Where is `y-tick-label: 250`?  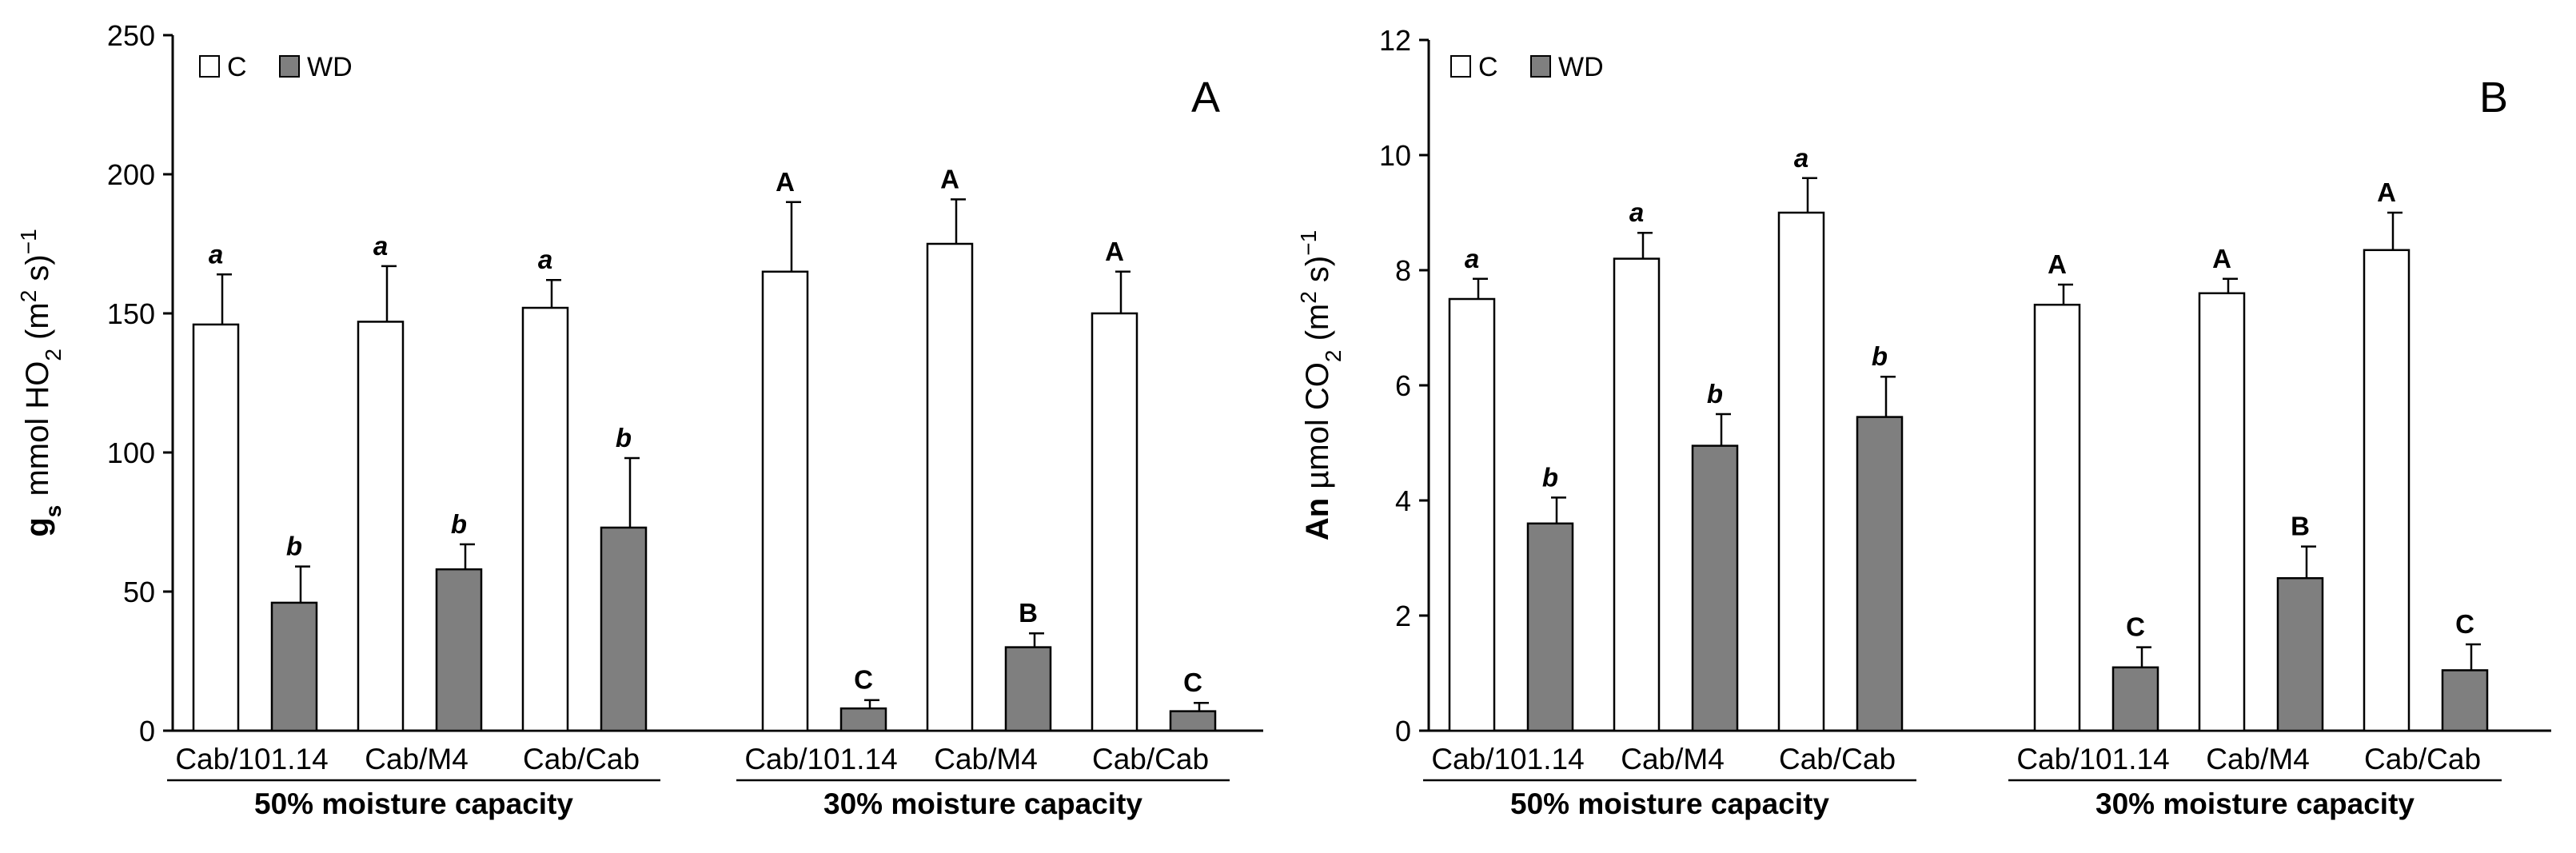 y-tick-label: 250 is located at coordinates (131, 35).